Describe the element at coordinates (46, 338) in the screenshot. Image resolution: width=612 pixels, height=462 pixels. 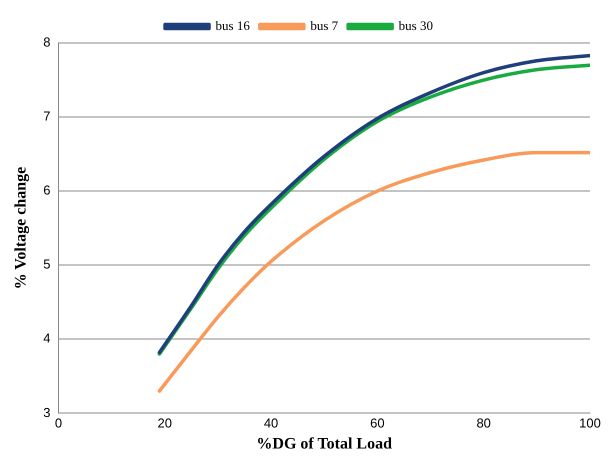
I see `y-tick-label: 4` at that location.